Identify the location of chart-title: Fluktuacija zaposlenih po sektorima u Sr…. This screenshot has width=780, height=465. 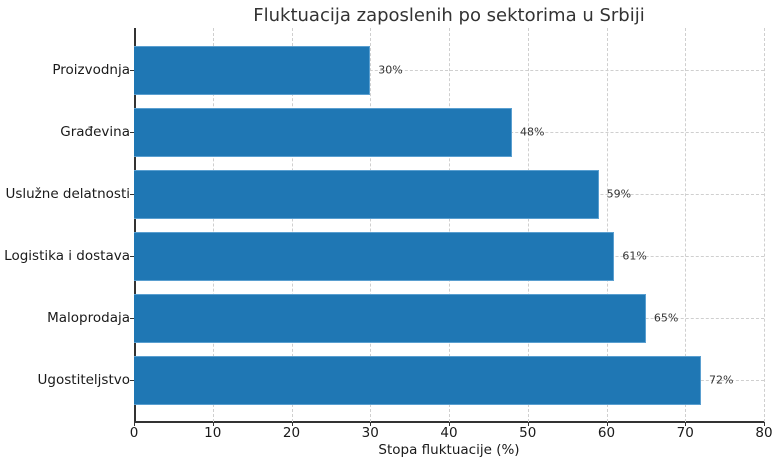
(449, 15).